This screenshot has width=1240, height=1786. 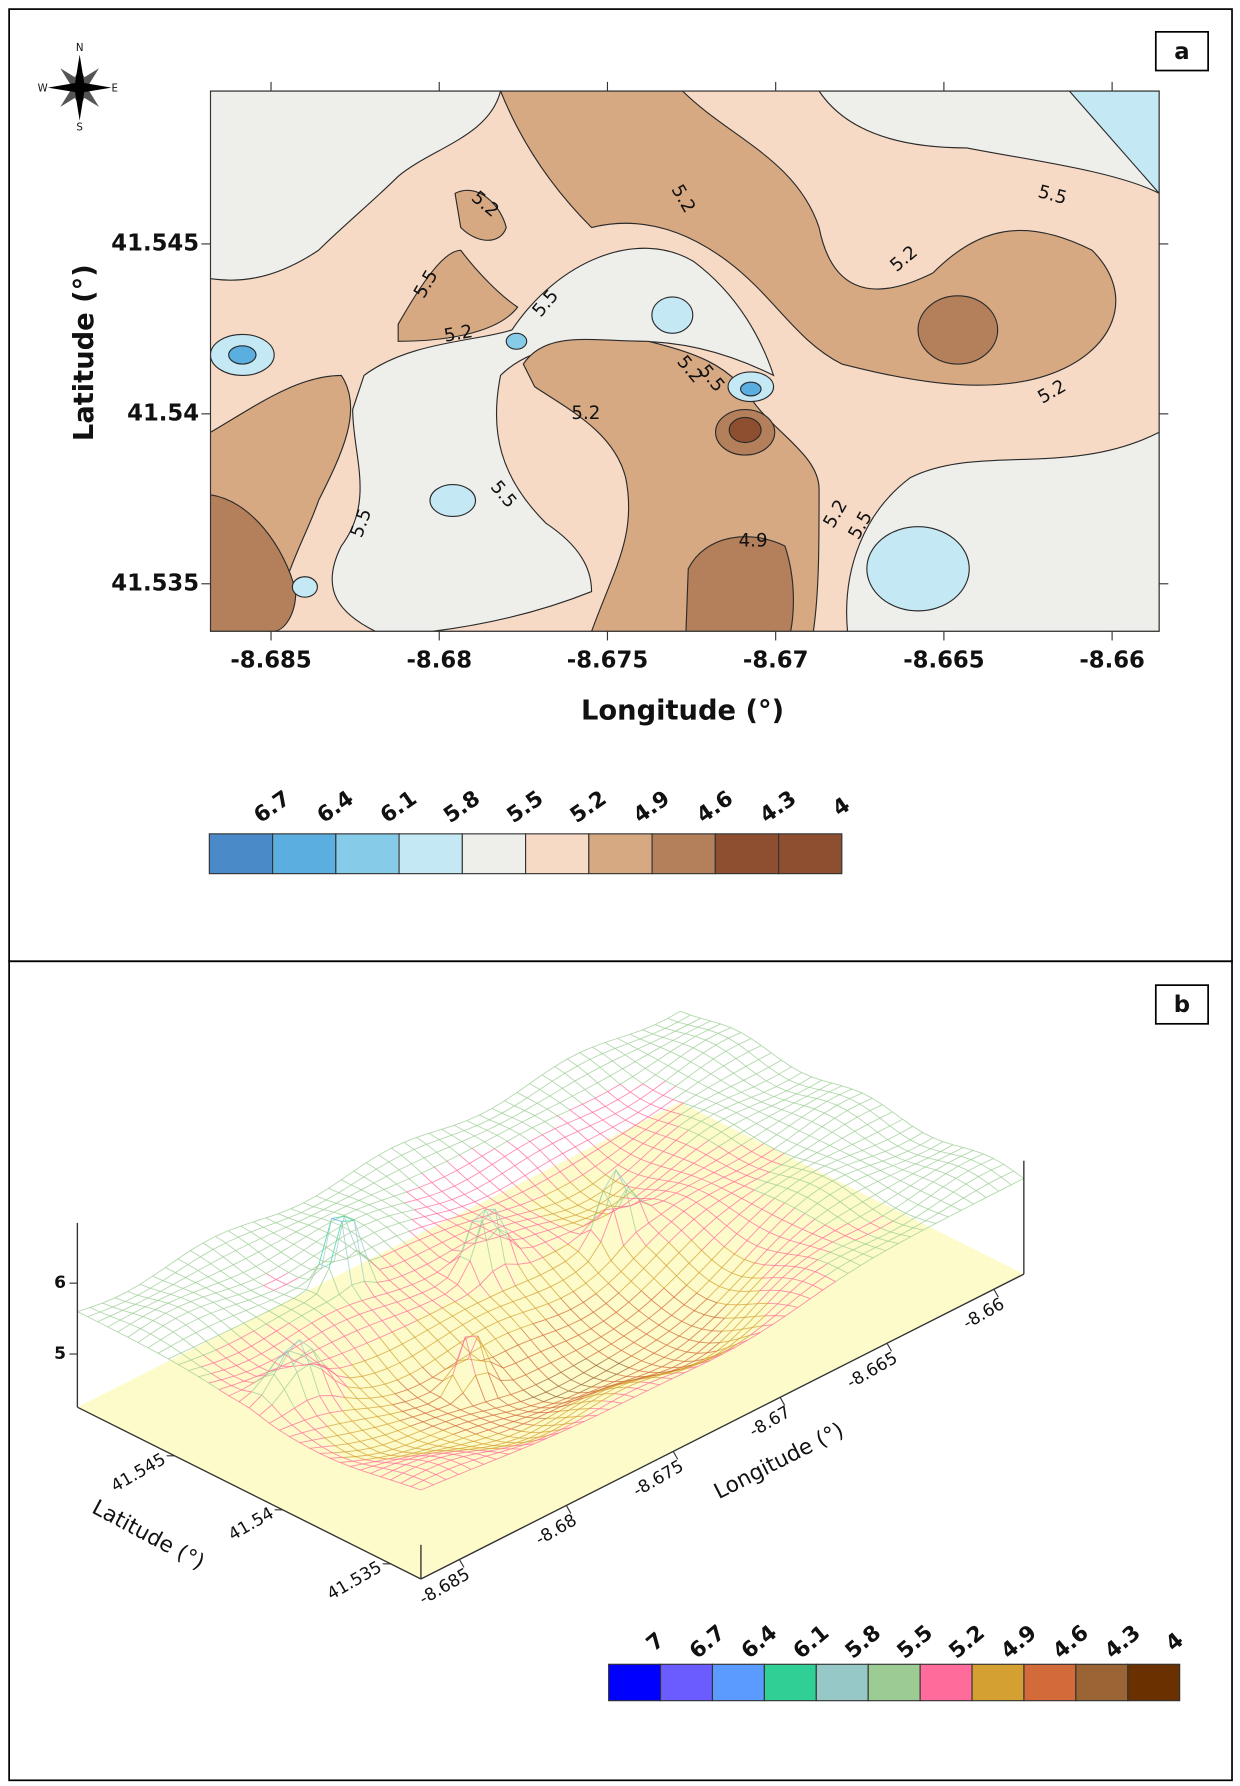 What do you see at coordinates (776, 660) in the screenshot?
I see `x-tick-label: -8.67` at bounding box center [776, 660].